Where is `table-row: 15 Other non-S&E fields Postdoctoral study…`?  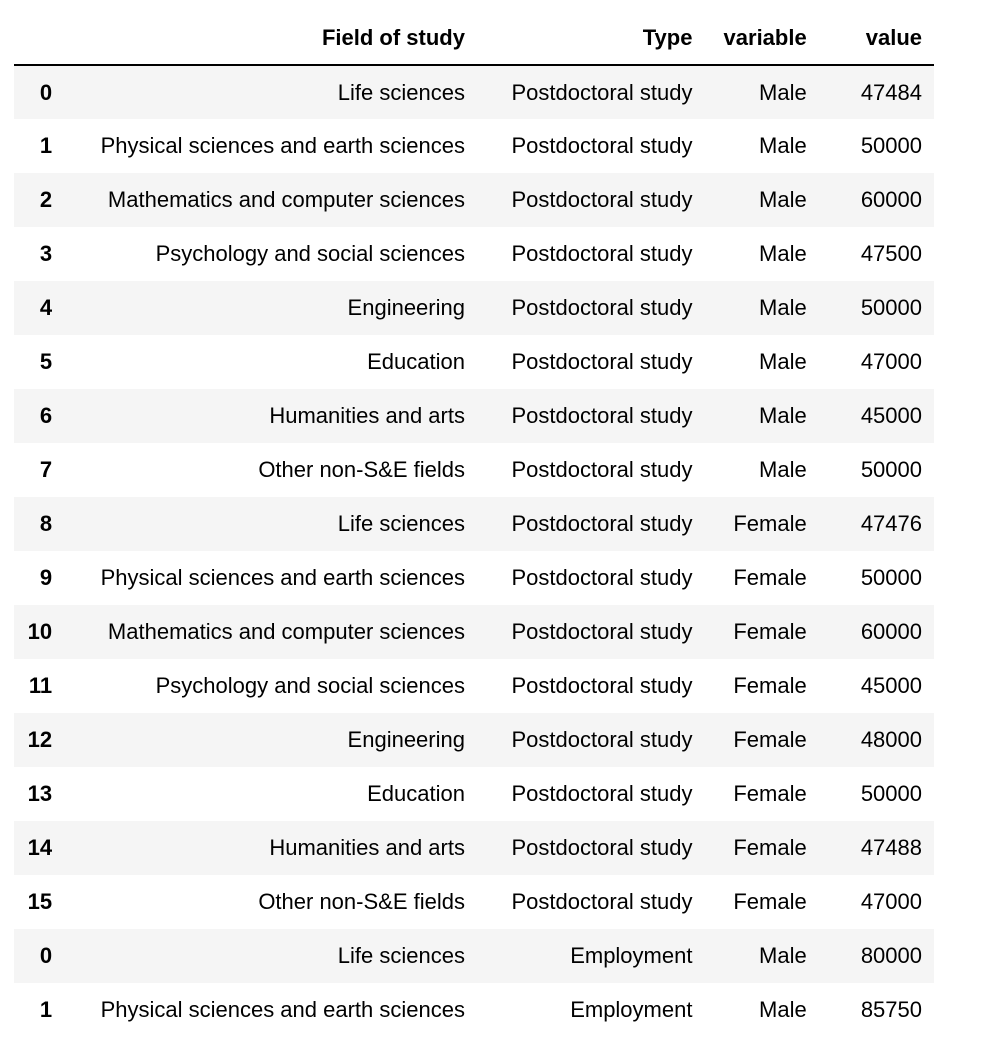
table-row: 15 Other non-S&E fields Postdoctoral study… is located at coordinates (474, 902).